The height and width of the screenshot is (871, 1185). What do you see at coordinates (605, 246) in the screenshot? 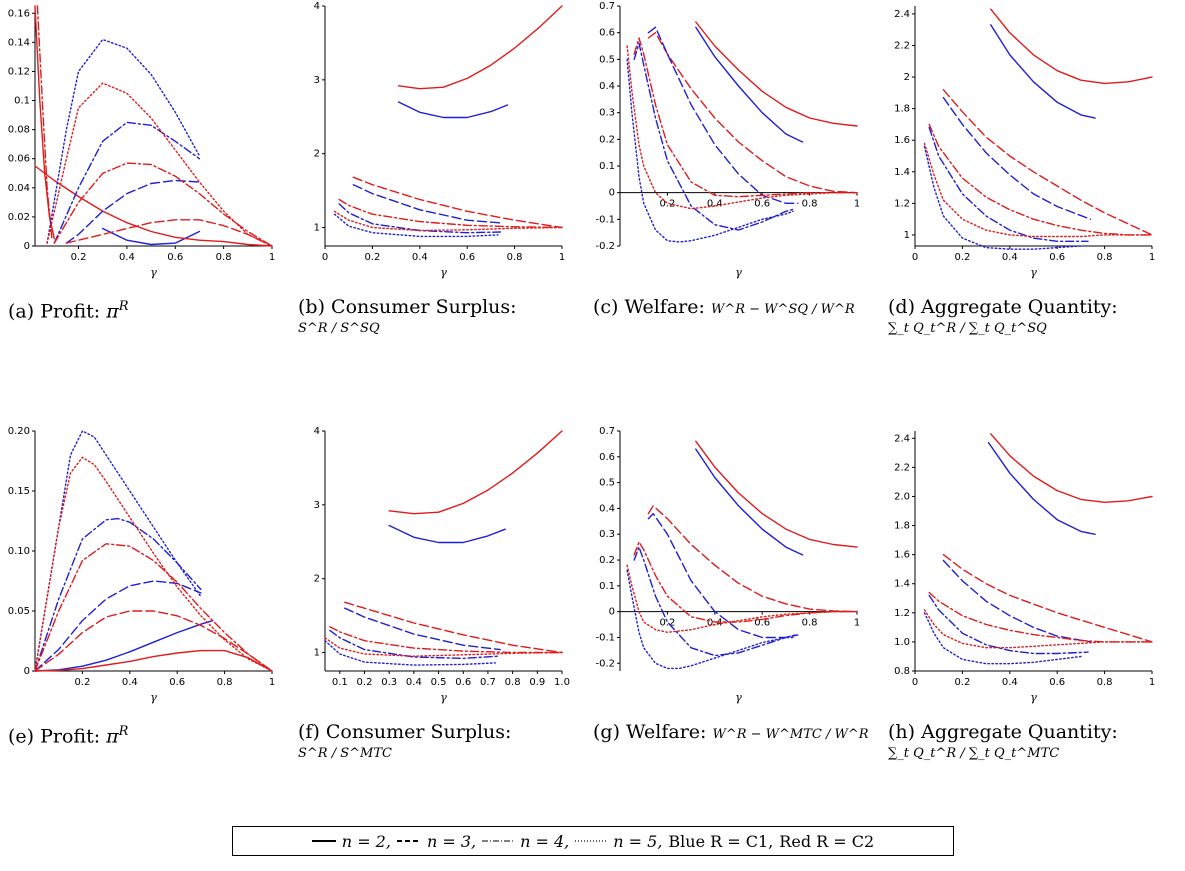
I see `y-tick-label: -0.2` at bounding box center [605, 246].